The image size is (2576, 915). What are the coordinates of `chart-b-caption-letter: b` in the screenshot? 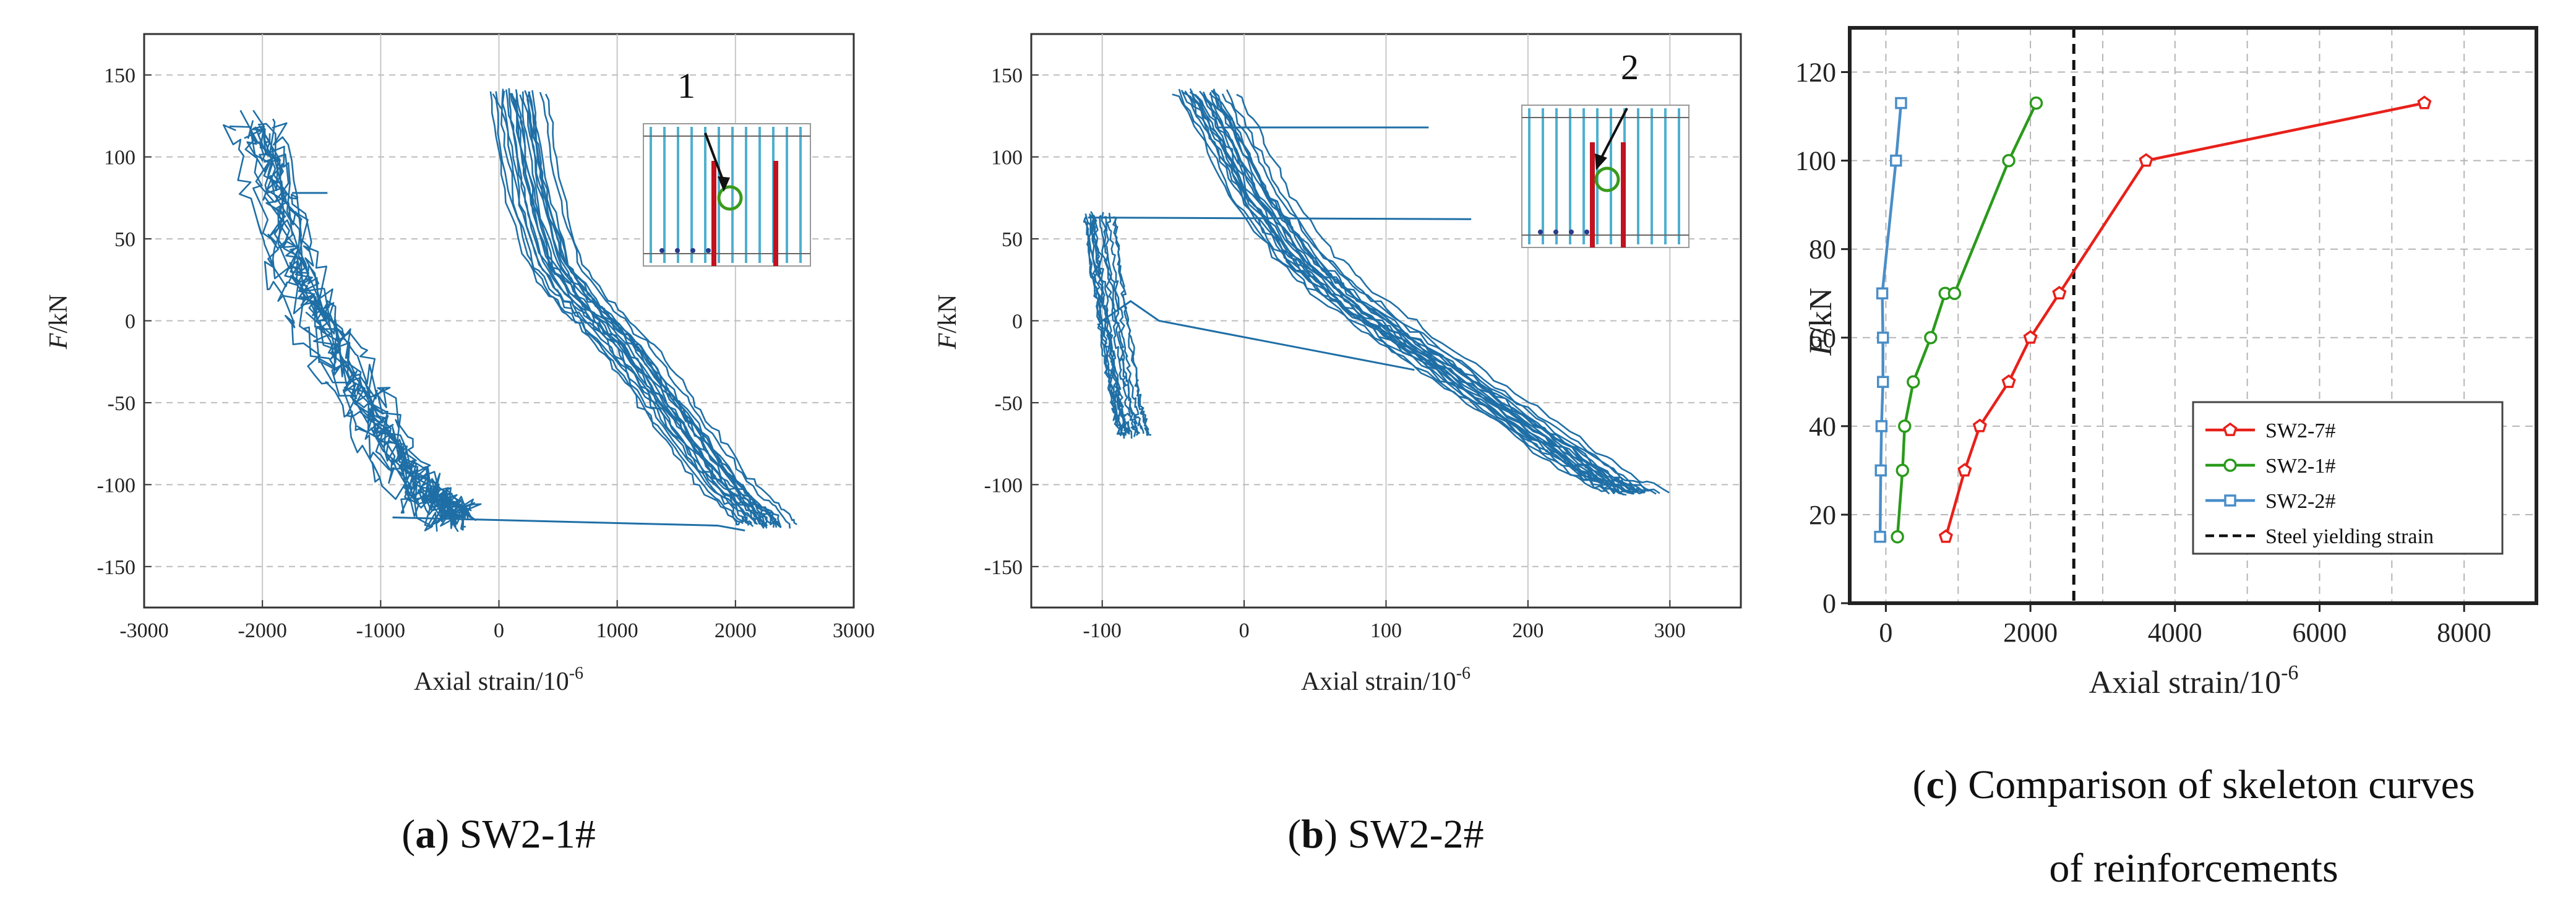 It's located at (1312, 834).